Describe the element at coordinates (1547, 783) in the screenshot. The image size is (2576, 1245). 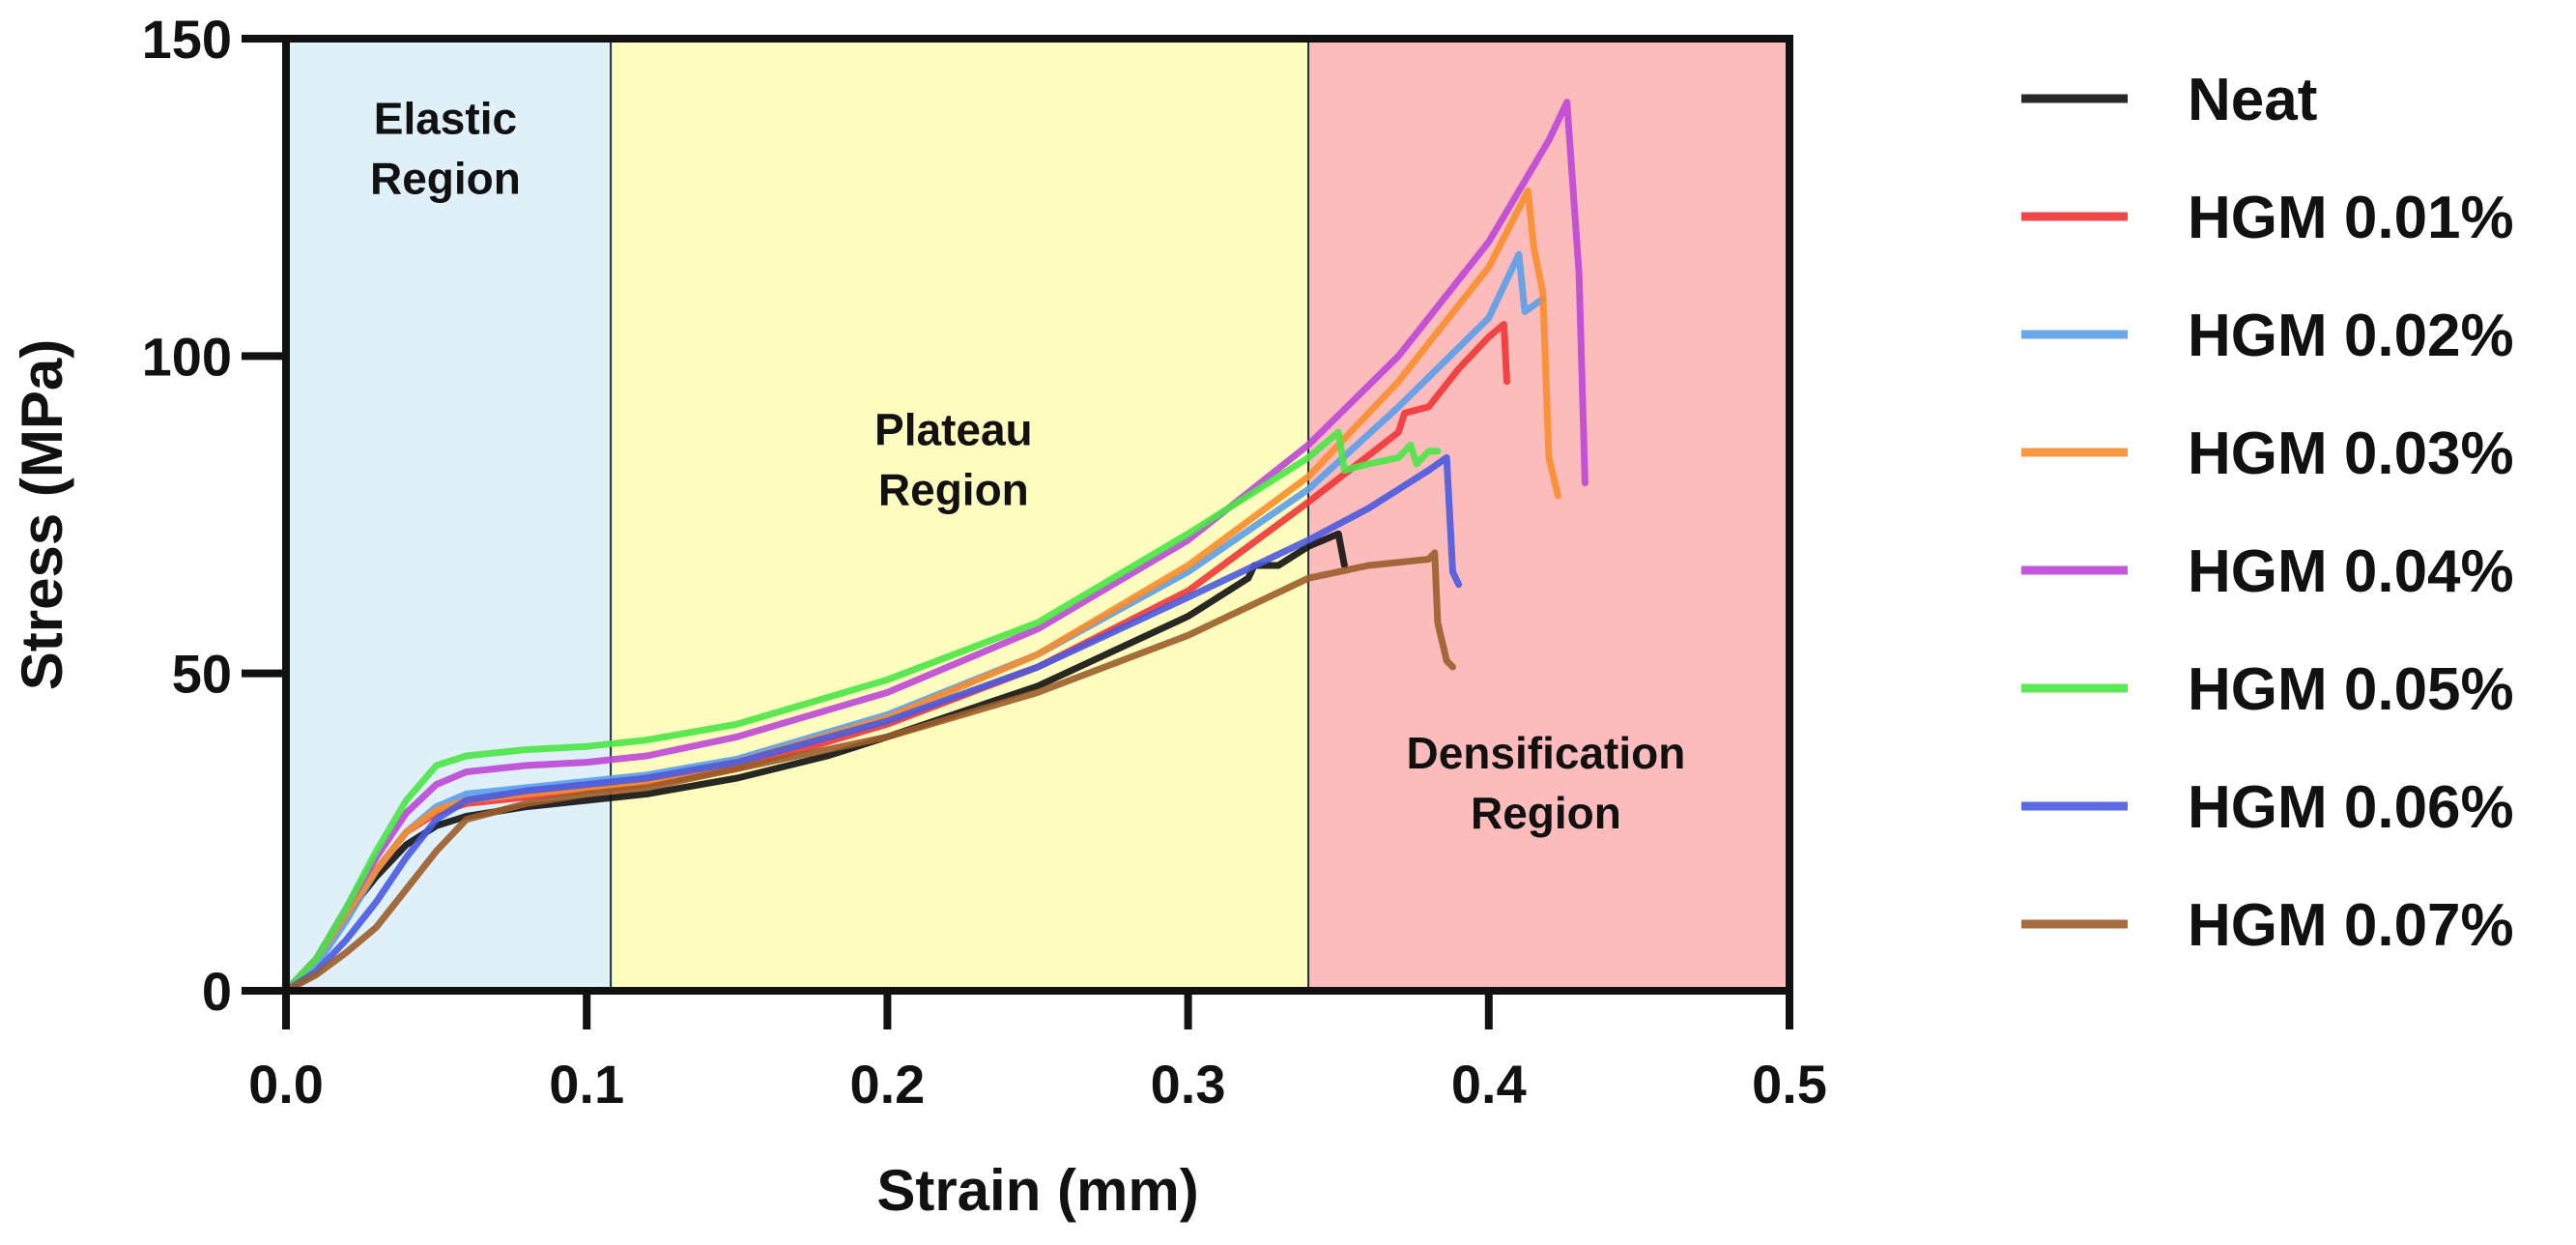
I see `region-label-densification: Densification Region` at that location.